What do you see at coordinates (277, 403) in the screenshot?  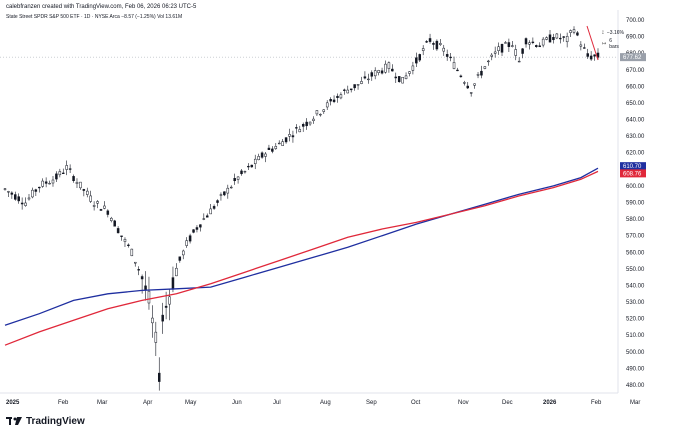 I see `x-tick-label: Jul` at bounding box center [277, 403].